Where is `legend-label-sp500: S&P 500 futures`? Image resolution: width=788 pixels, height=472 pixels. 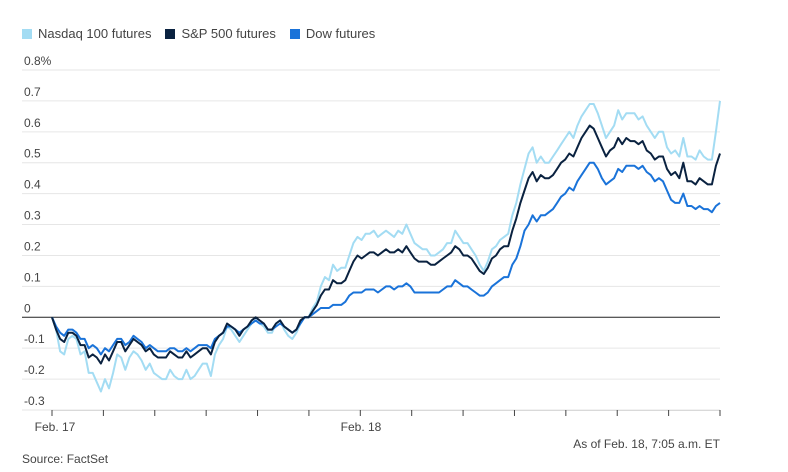 legend-label-sp500: S&P 500 futures is located at coordinates (228, 33).